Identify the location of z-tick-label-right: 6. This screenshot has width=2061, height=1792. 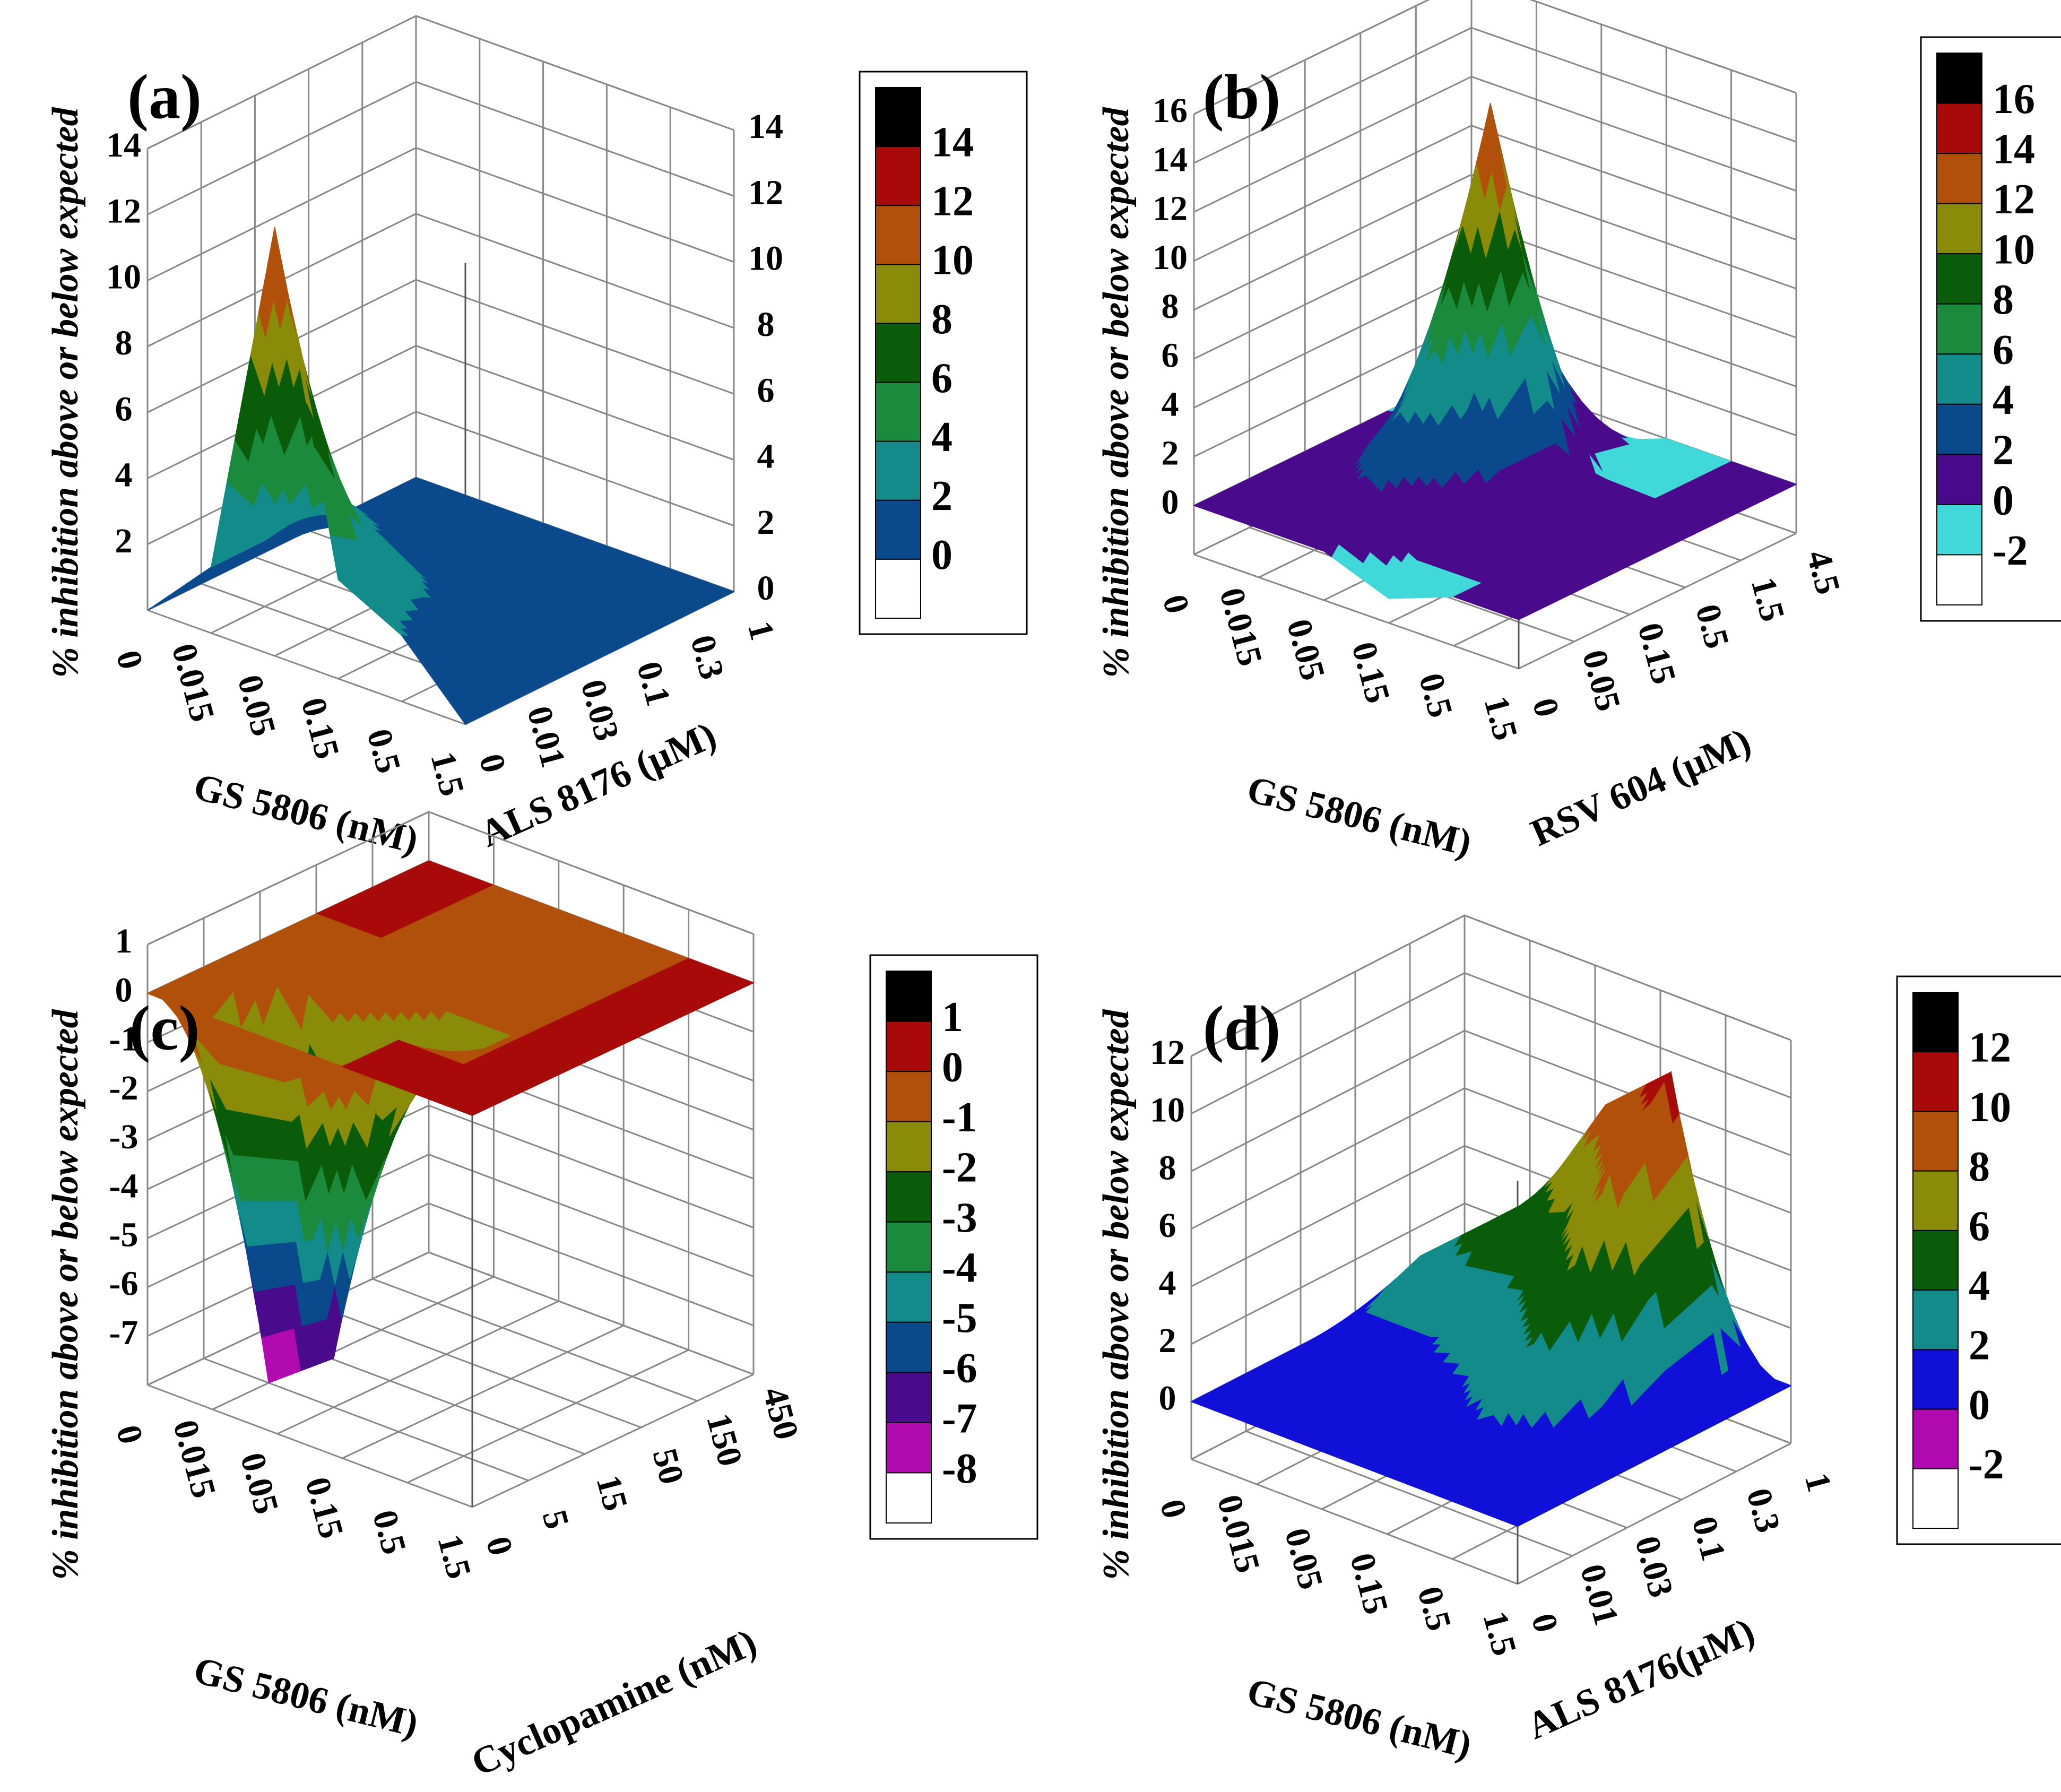
(766, 391).